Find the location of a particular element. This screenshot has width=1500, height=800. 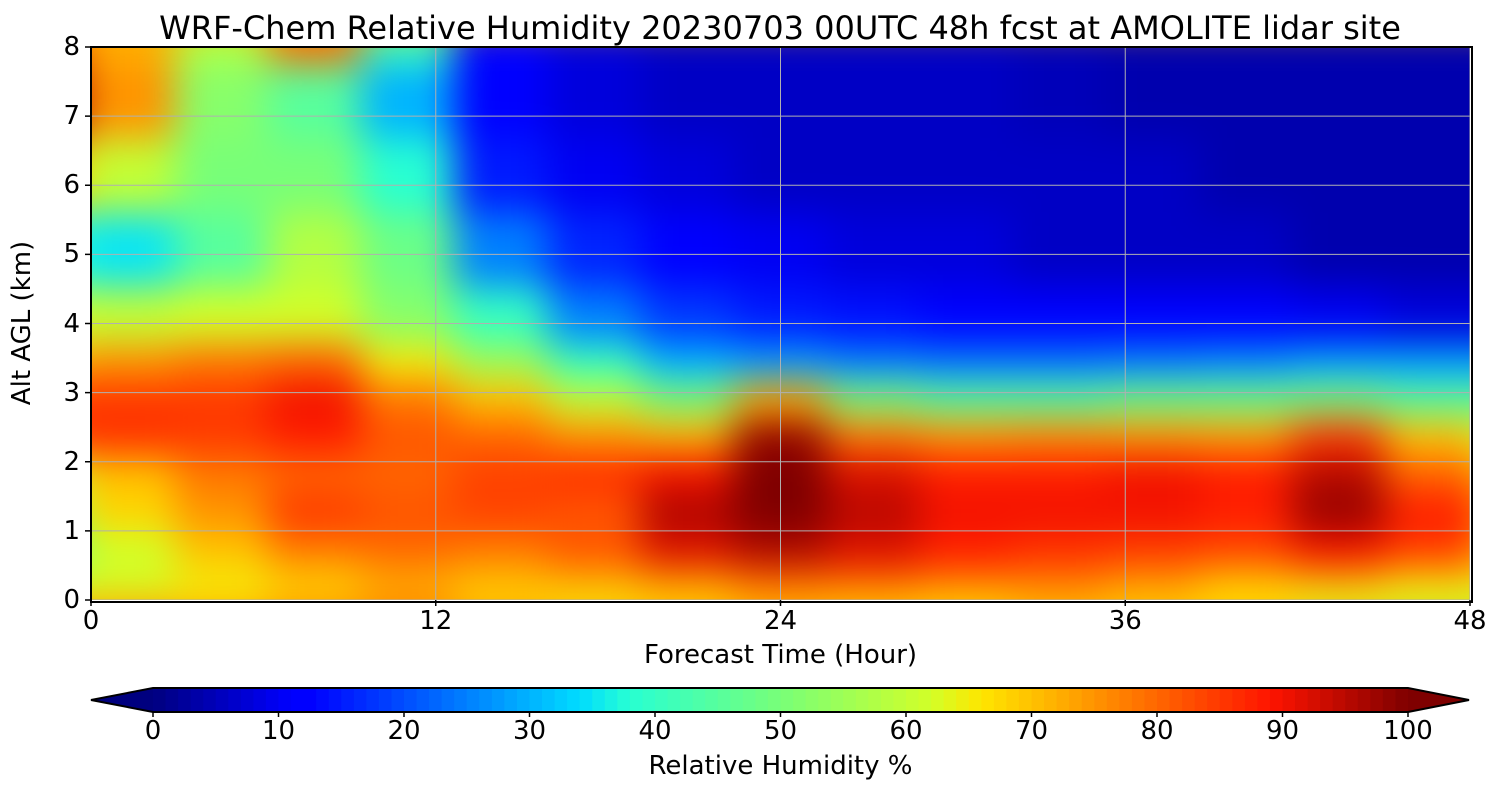

colorbar-tick-label: 60 is located at coordinates (906, 731).